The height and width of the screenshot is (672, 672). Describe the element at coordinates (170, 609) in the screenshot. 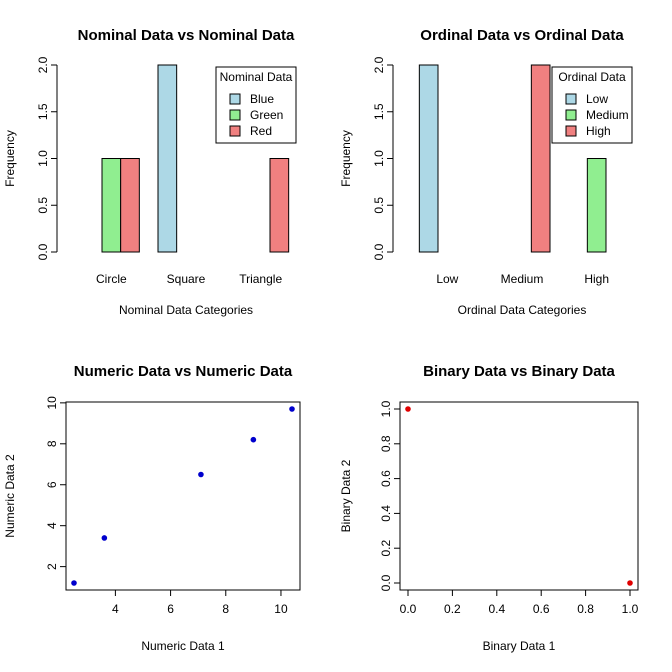

I see `x-tick-label: 6` at that location.